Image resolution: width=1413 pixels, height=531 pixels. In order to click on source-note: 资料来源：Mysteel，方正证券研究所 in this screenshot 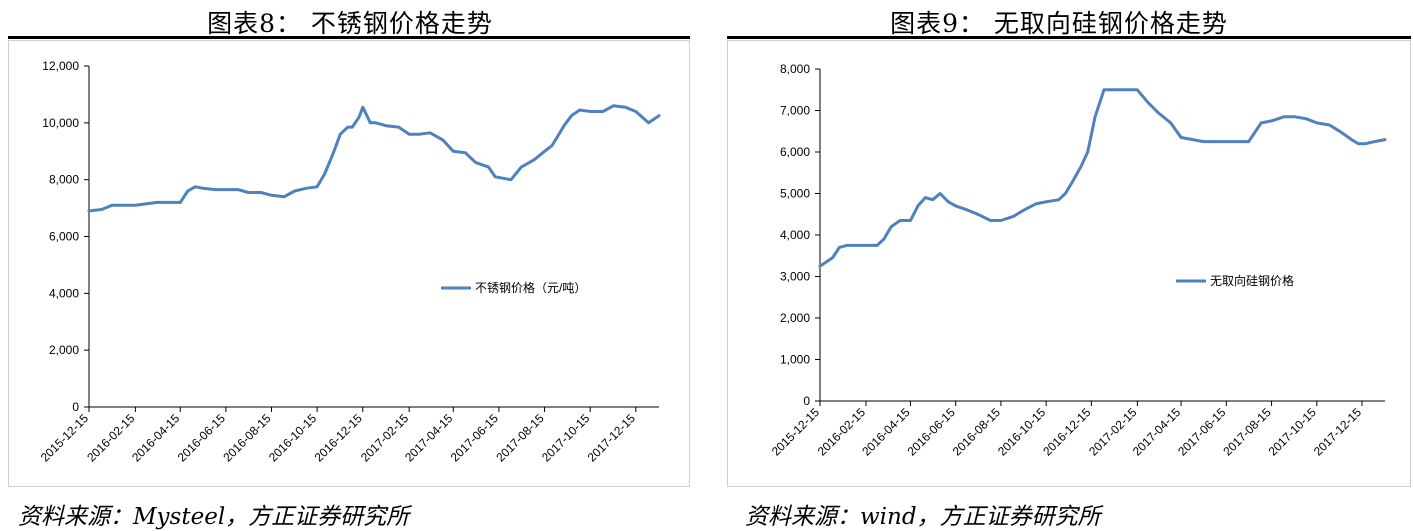, I will do `click(214, 517)`.